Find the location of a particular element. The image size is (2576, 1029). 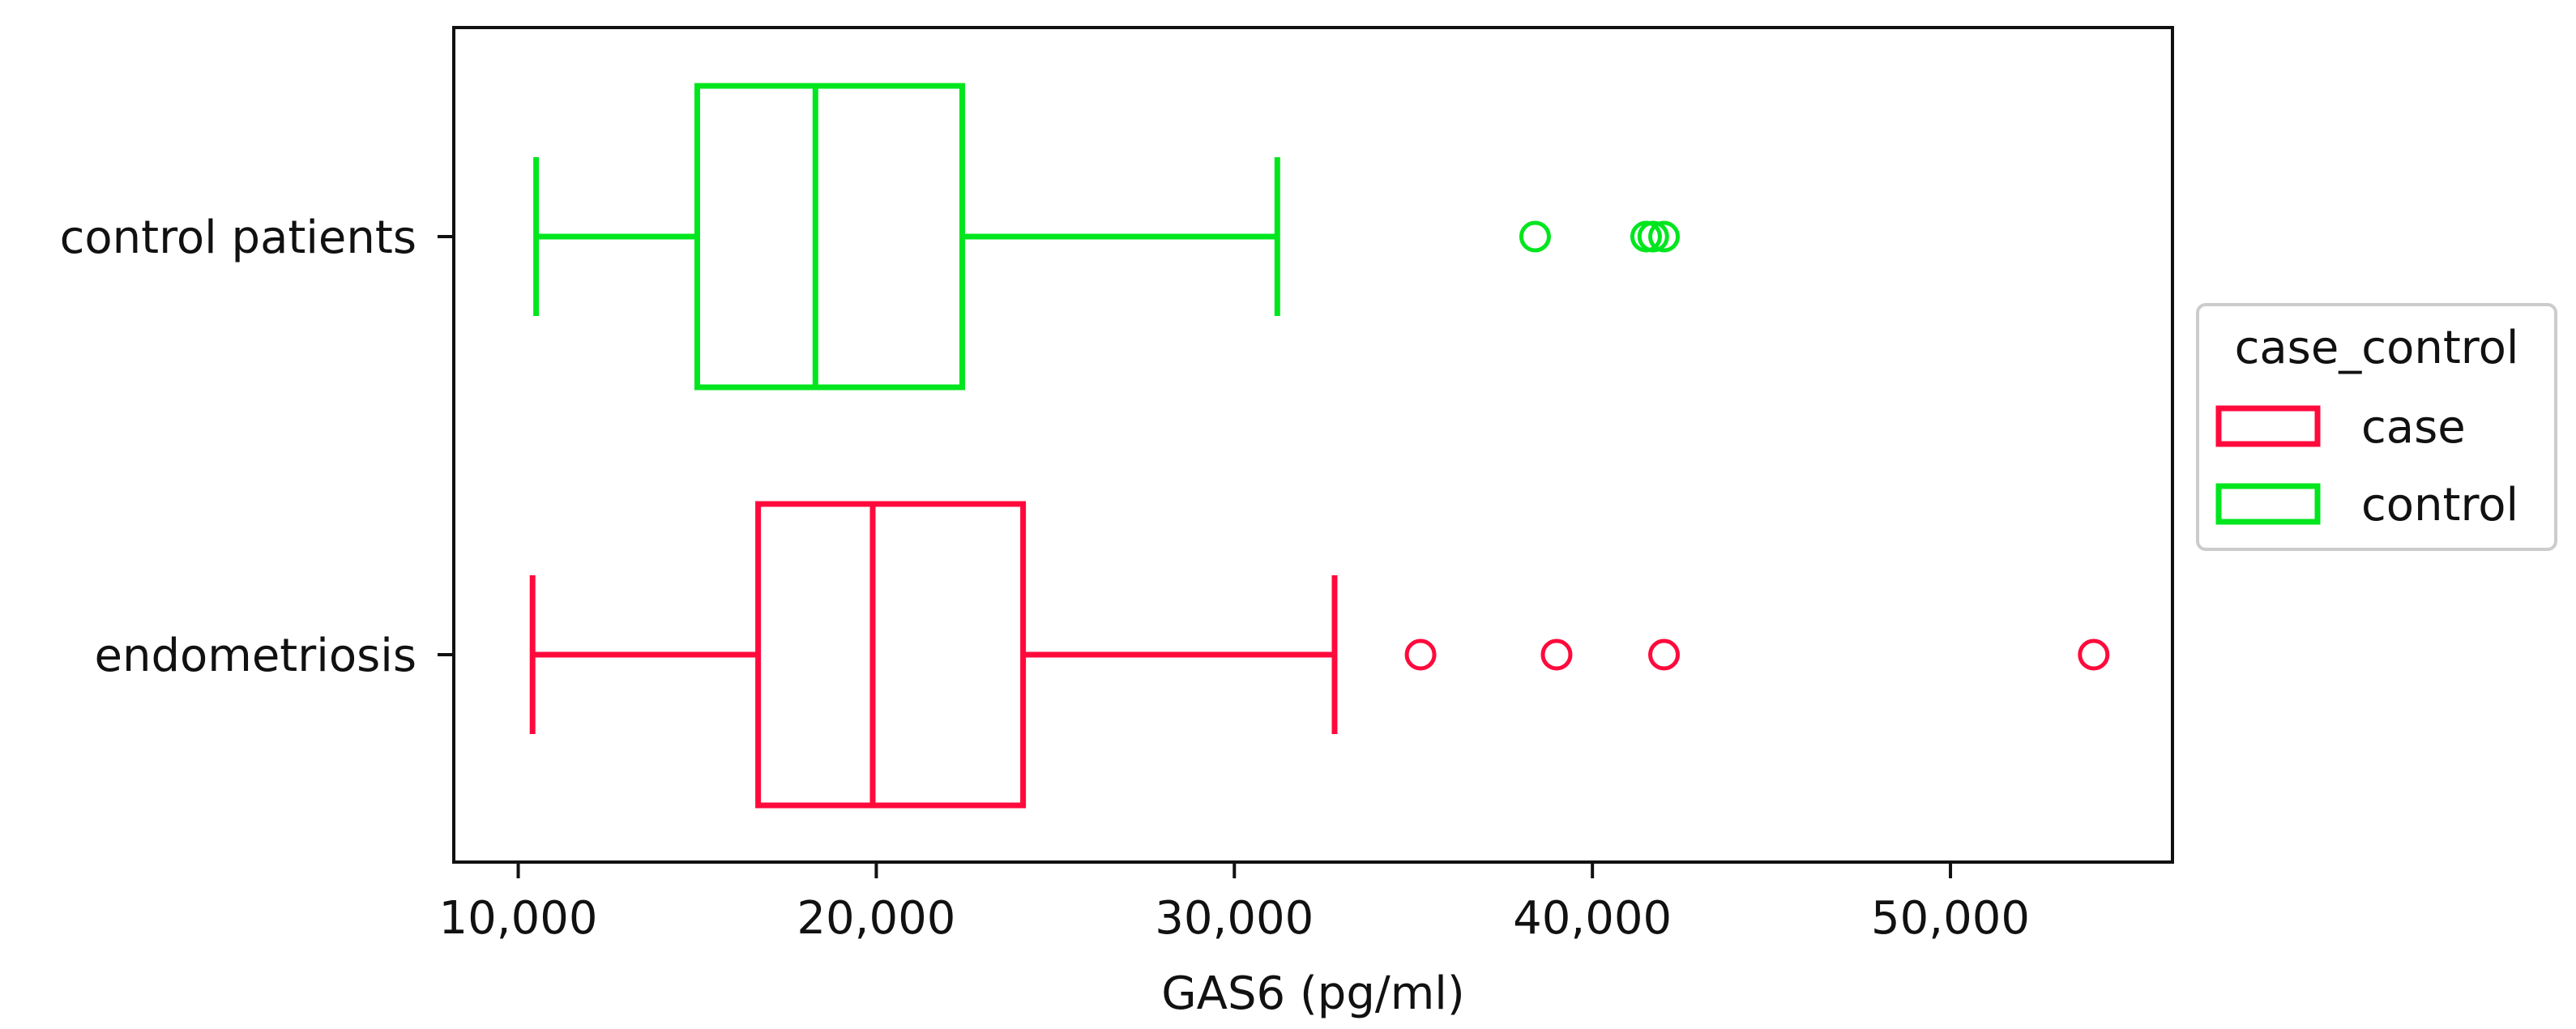

legend-entries: case control is located at coordinates (2366, 466).